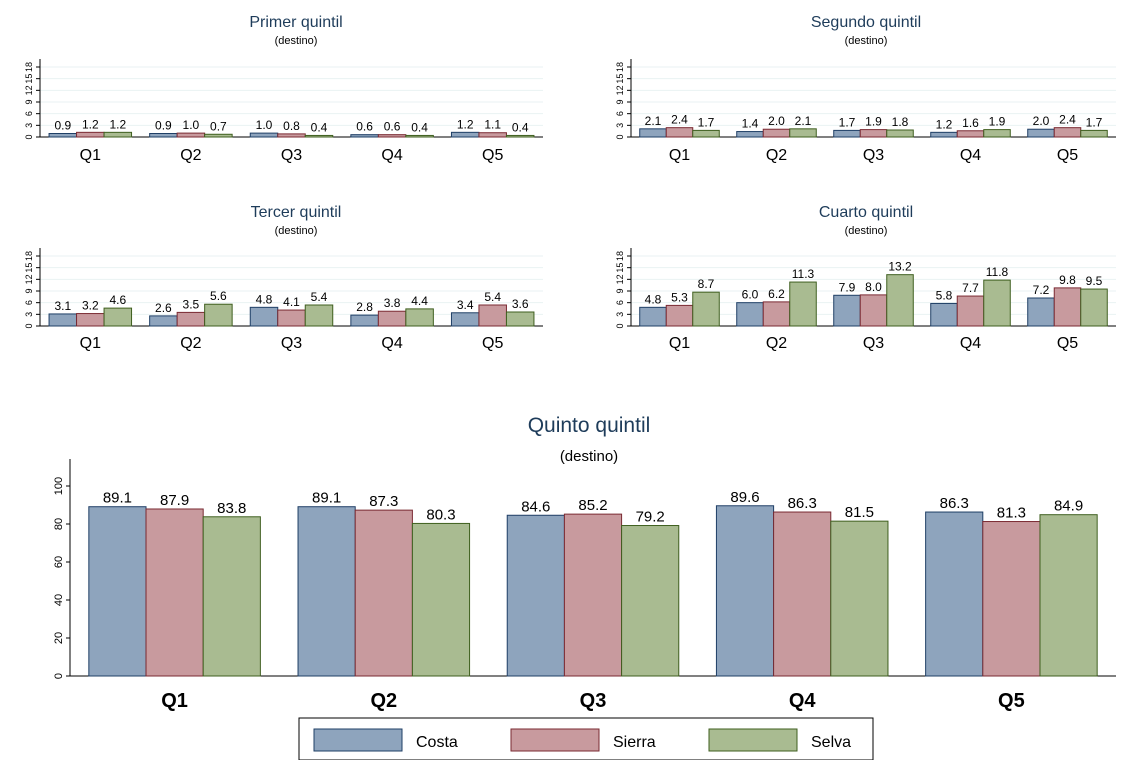 The image size is (1126, 760). I want to click on bar-value-label: 8.0, so click(873, 287).